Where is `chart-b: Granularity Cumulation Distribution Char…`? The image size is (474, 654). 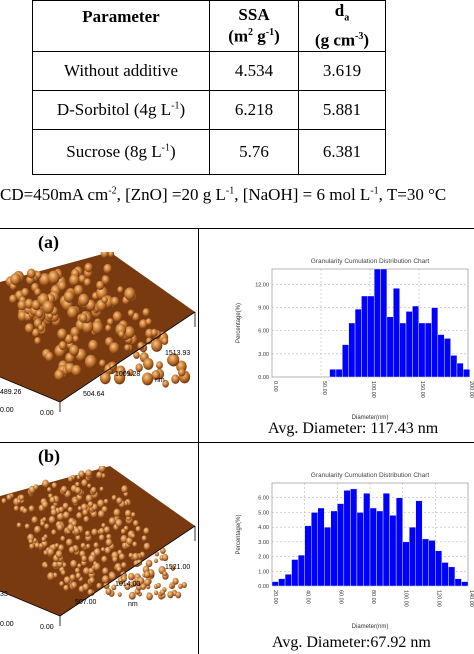
chart-b: Granularity Cumulation Distribution Char… is located at coordinates (355, 551).